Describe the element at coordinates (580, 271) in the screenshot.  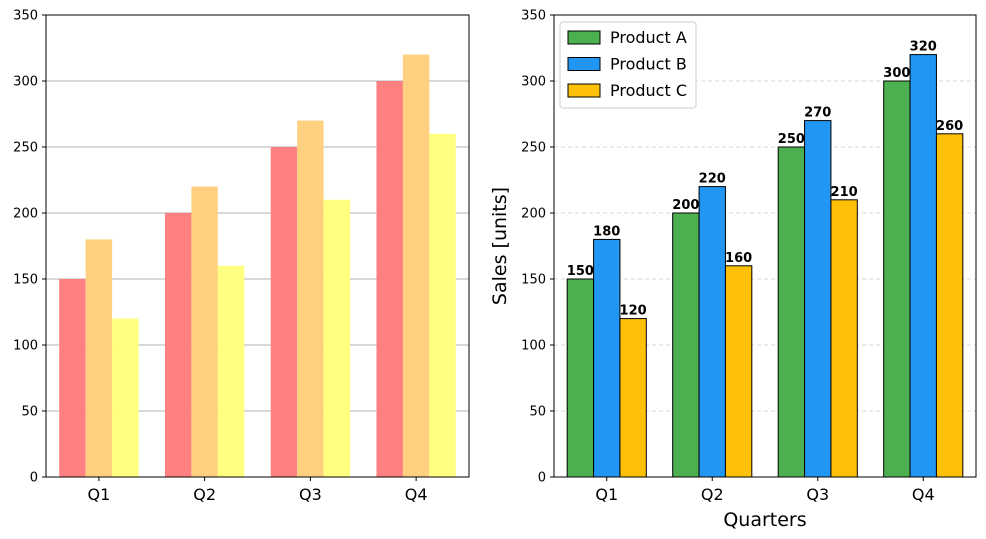
I see `data-label: 150` at that location.